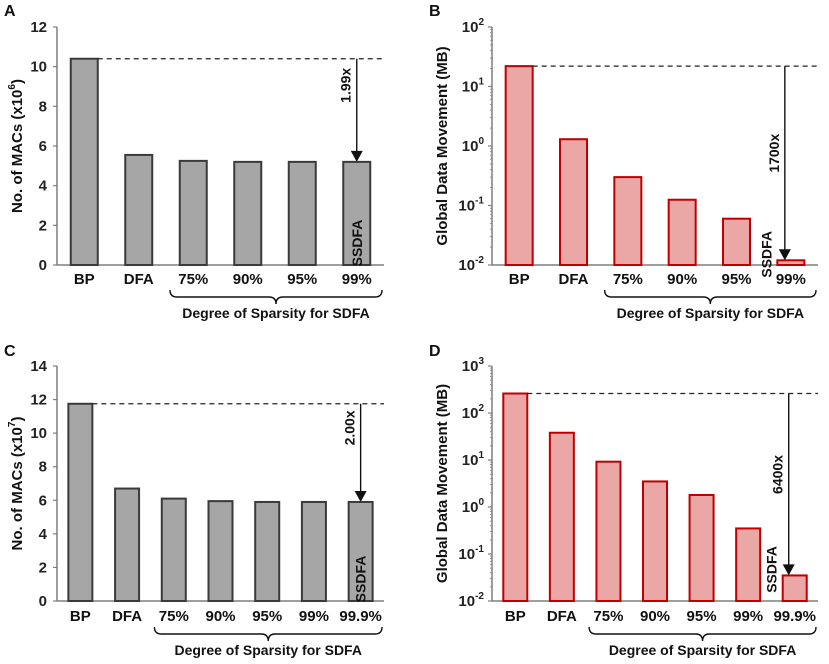  Describe the element at coordinates (10, 351) in the screenshot. I see `panel-letter: C` at that location.